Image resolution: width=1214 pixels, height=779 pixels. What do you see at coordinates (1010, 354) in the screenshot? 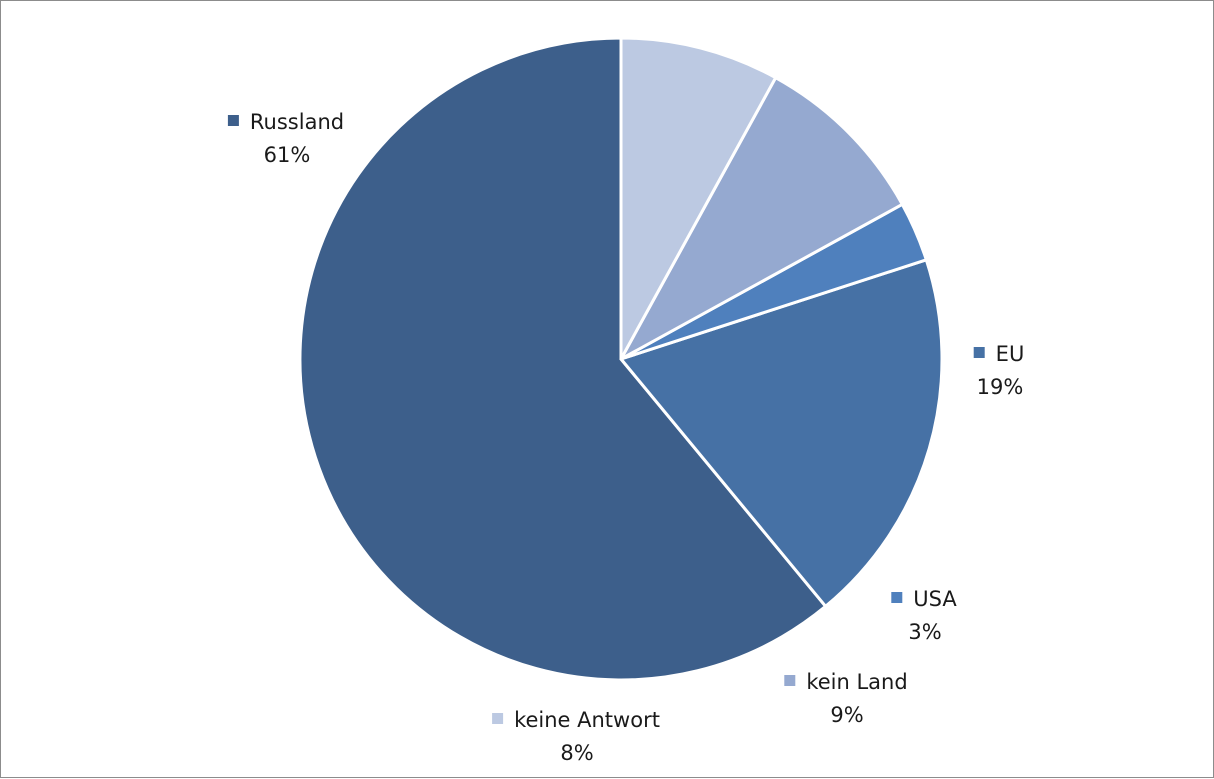
I see `category-label: EU` at bounding box center [1010, 354].